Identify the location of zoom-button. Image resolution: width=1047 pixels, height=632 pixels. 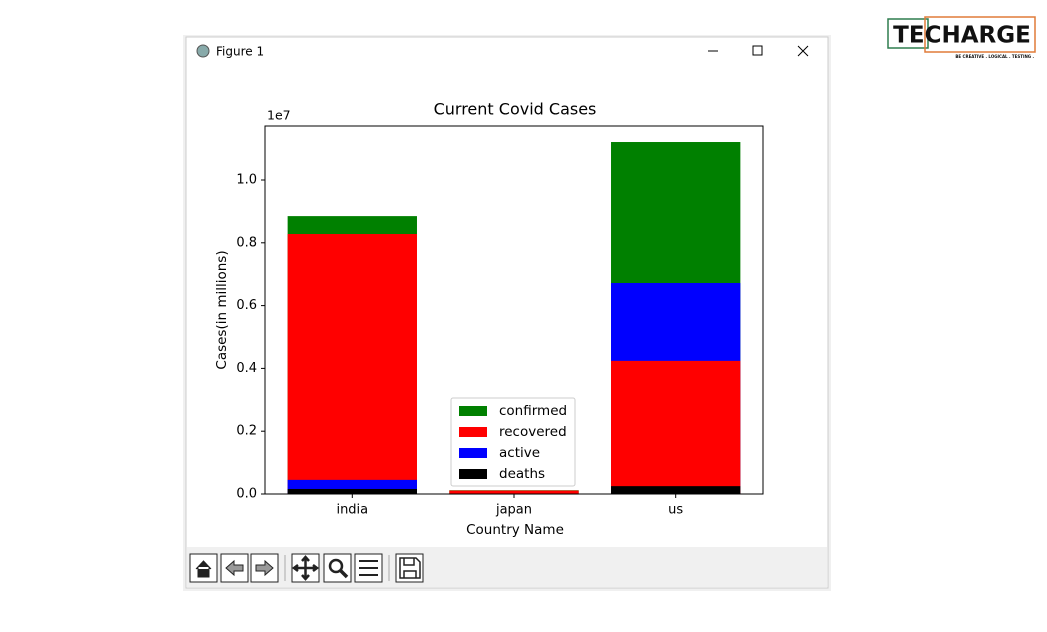
(337, 568).